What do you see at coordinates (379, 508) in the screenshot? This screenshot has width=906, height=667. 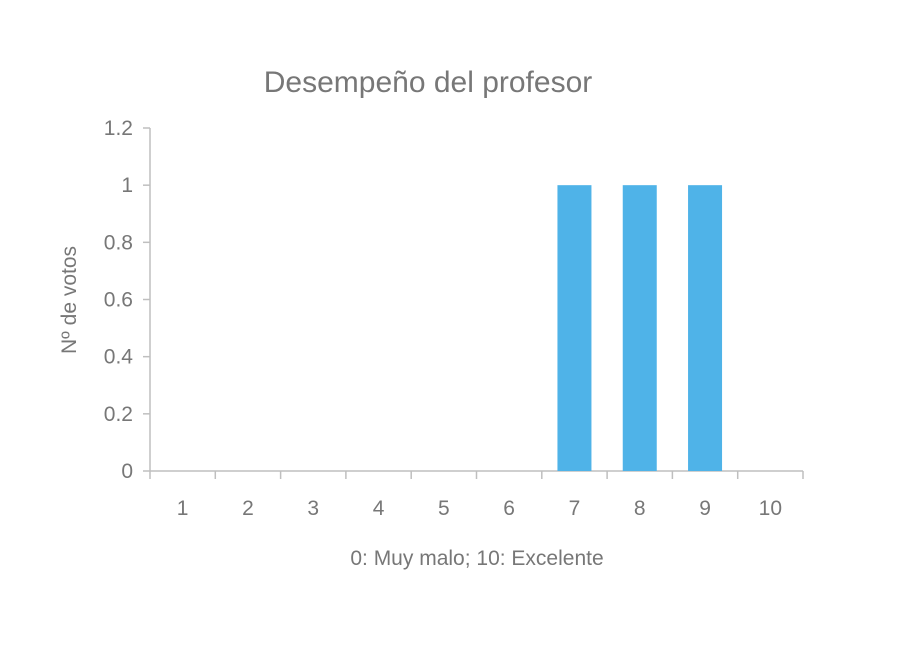 I see `x-tick-label: 4` at bounding box center [379, 508].